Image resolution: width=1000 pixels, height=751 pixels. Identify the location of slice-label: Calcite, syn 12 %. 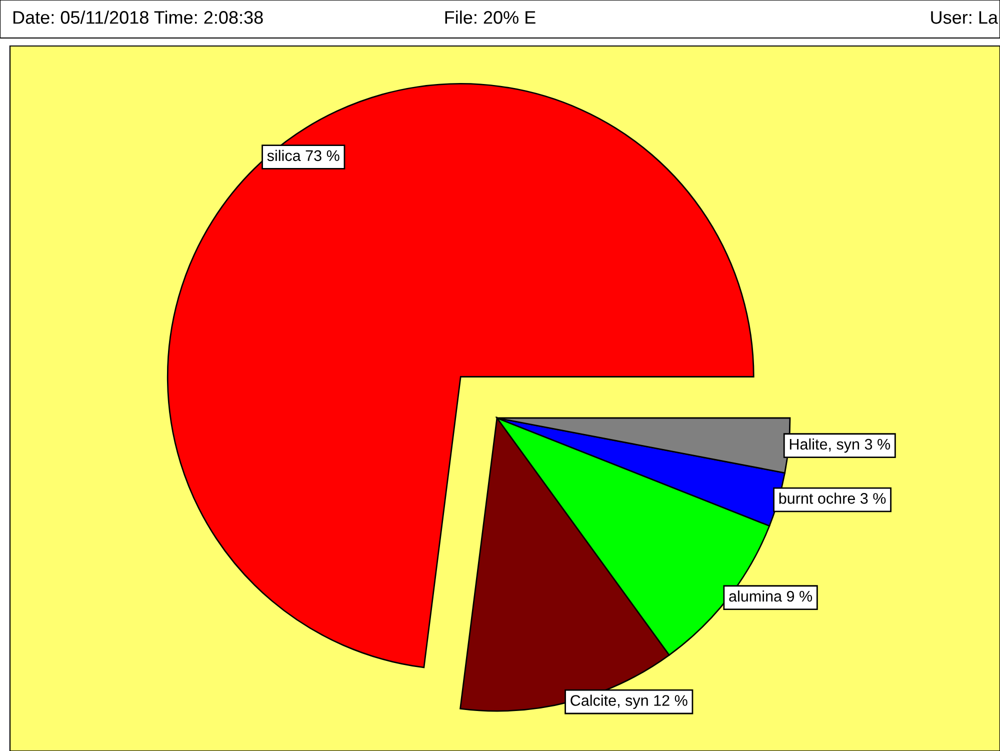
(629, 701).